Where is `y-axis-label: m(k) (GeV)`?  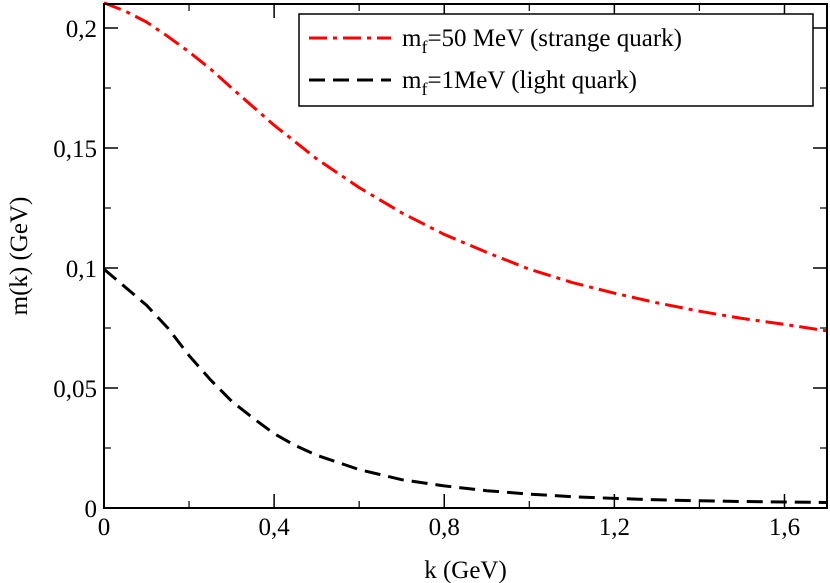 y-axis-label: m(k) (GeV) is located at coordinates (19, 256).